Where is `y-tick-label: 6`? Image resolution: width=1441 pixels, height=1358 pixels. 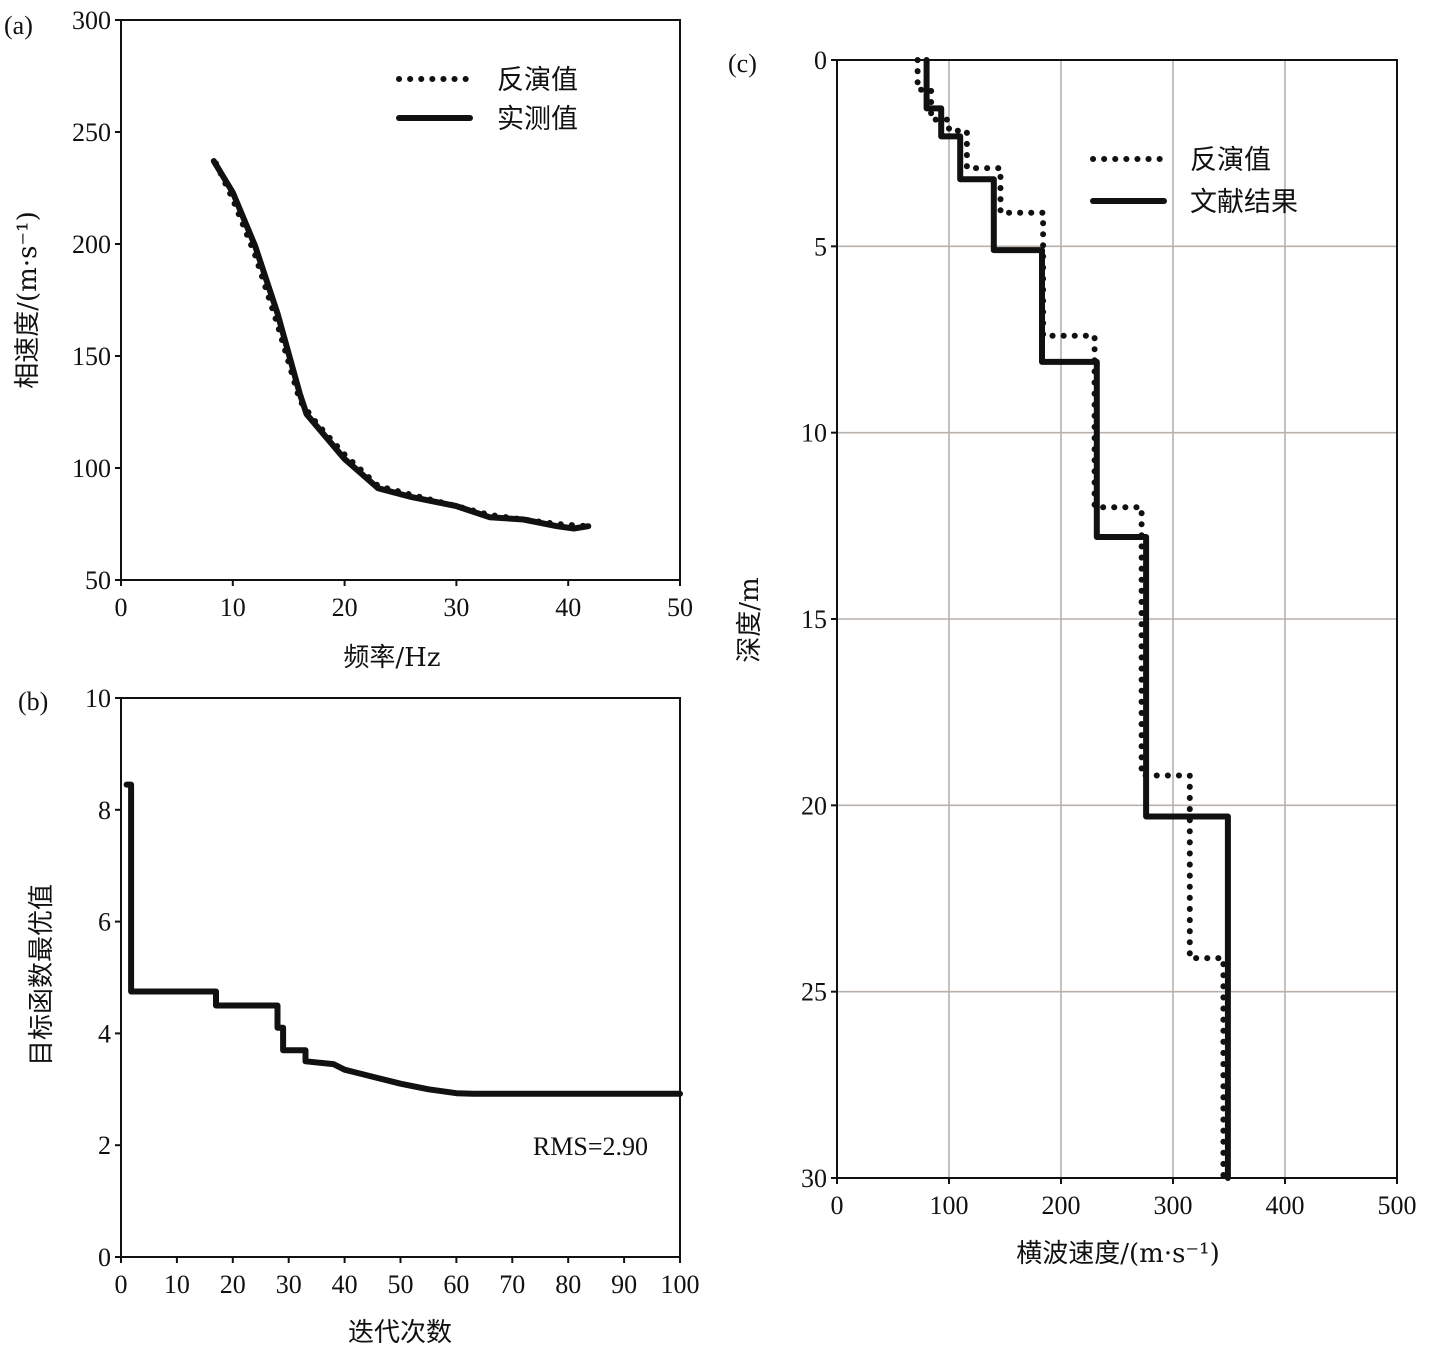
y-tick-label: 6 is located at coordinates (104, 922).